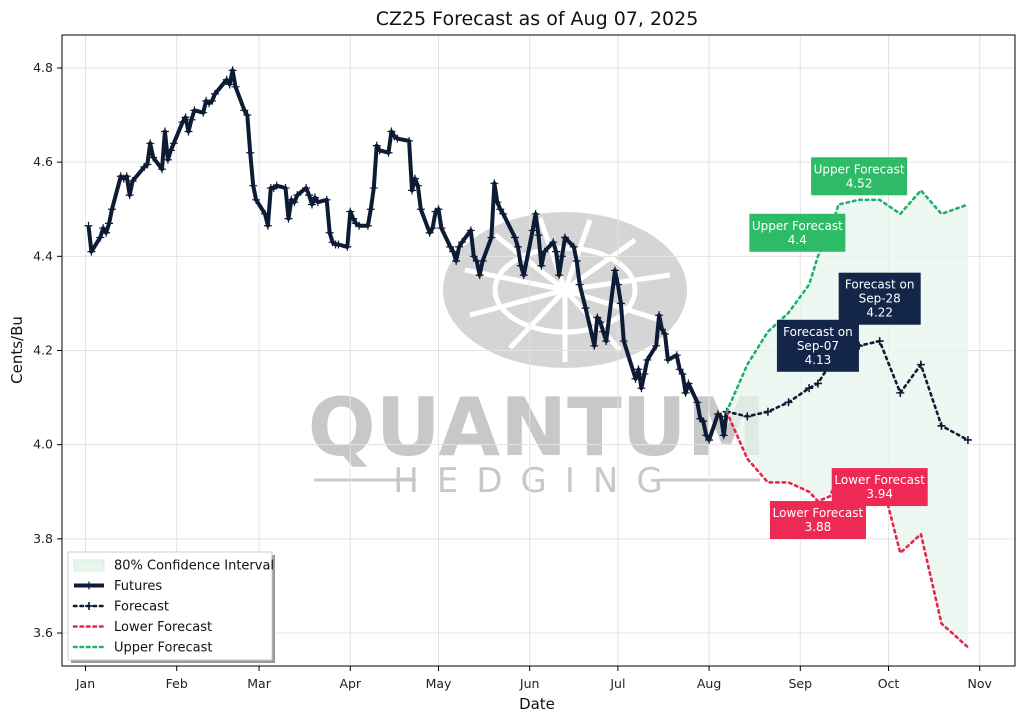  I want to click on x-tick-label: Oct, so click(889, 683).